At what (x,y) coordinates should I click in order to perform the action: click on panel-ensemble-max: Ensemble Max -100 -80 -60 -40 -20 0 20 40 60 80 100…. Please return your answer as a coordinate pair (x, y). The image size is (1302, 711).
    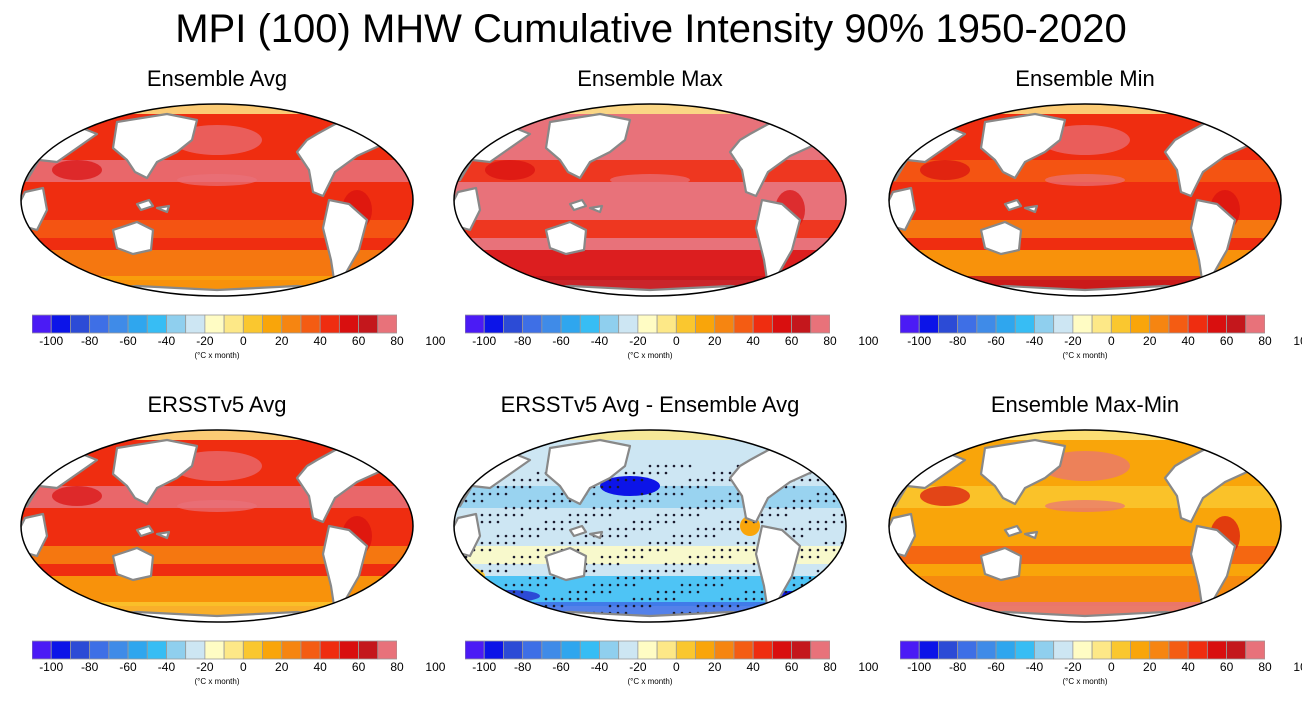
    Looking at the image, I should click on (661, 216).